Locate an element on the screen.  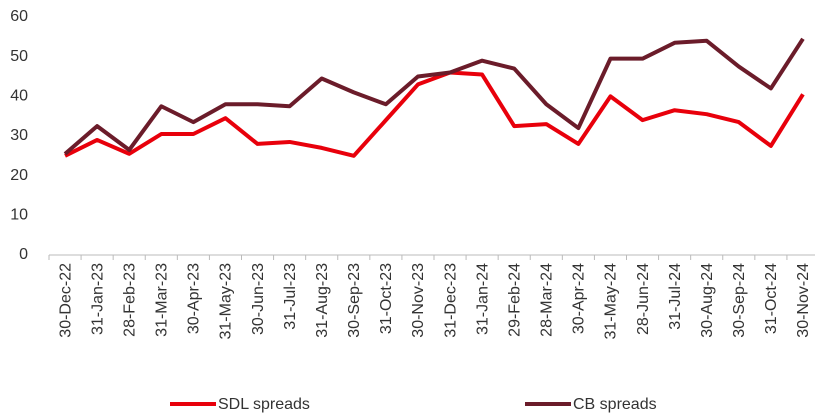
x-tick-label: 28-Mar-24 is located at coordinates (547, 300).